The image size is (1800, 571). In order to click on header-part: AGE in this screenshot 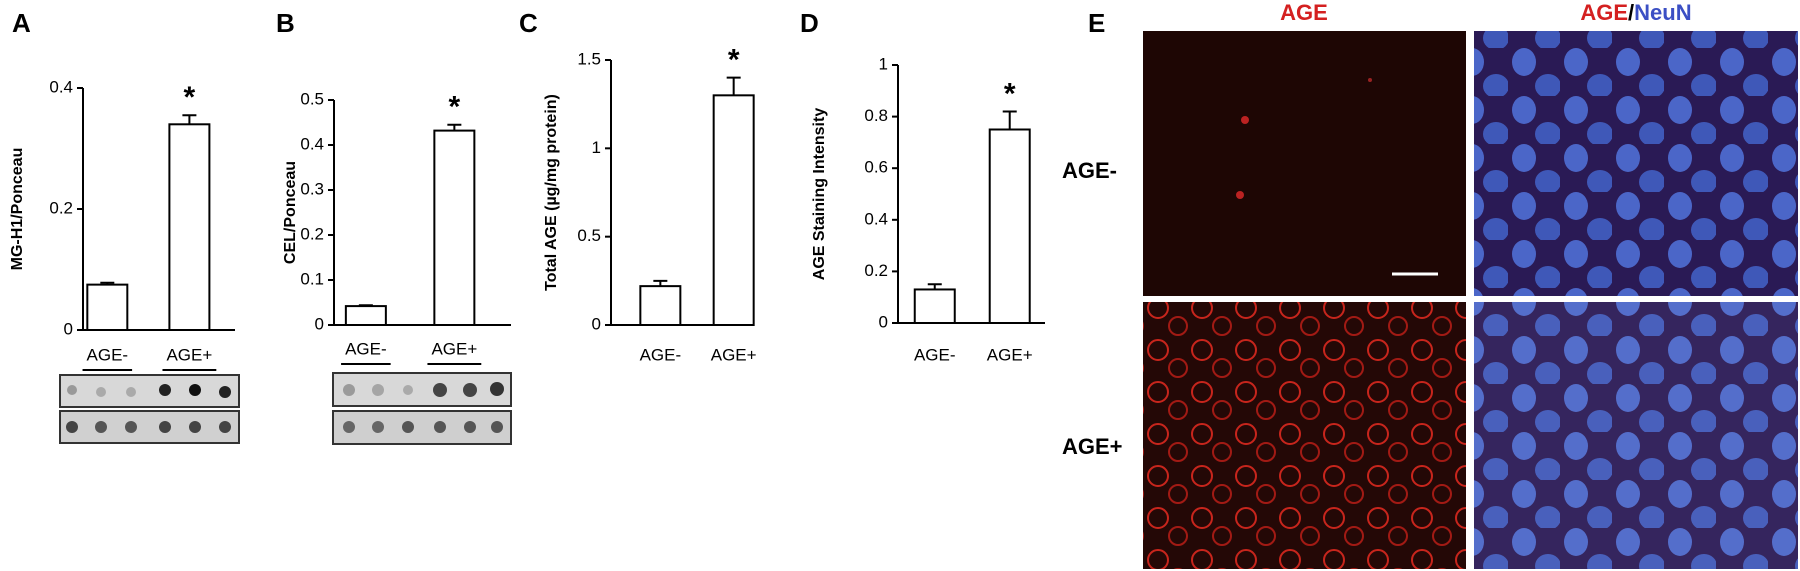, I will do `click(1604, 12)`.